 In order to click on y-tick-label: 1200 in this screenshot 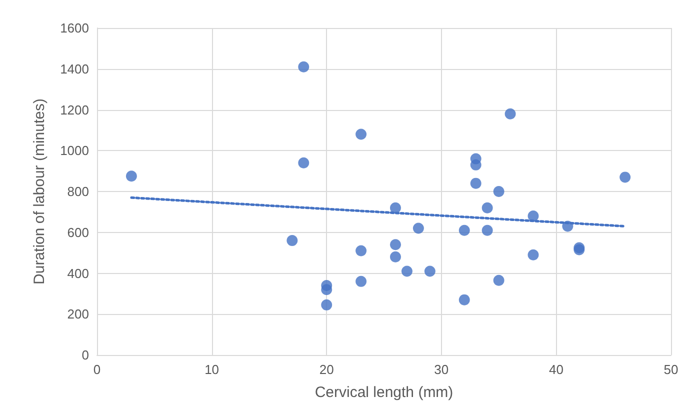, I will do `click(74, 110)`.